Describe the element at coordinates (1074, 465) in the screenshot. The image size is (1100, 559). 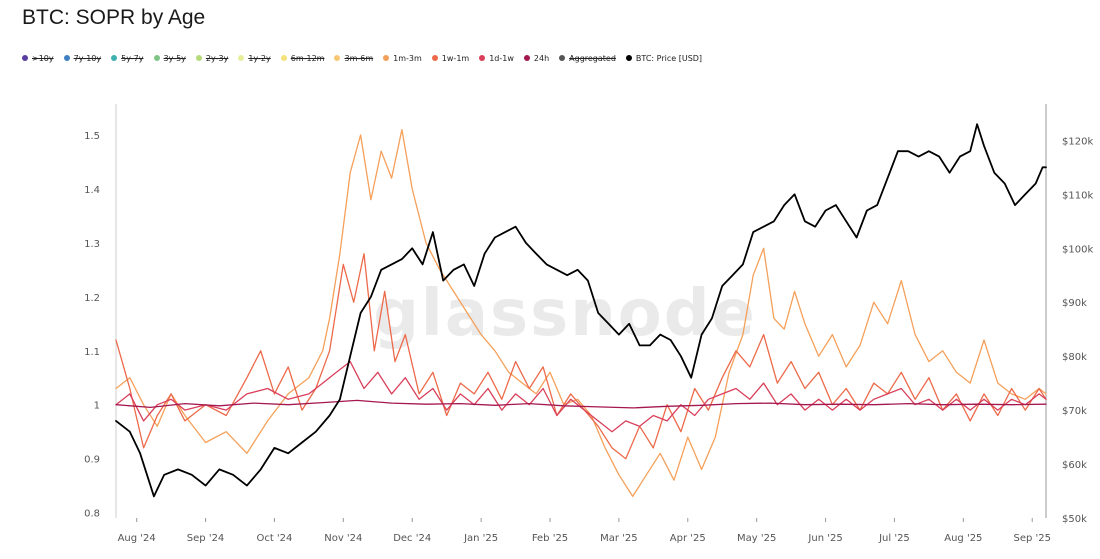
I see `y-right-tick-label: $60k` at that location.